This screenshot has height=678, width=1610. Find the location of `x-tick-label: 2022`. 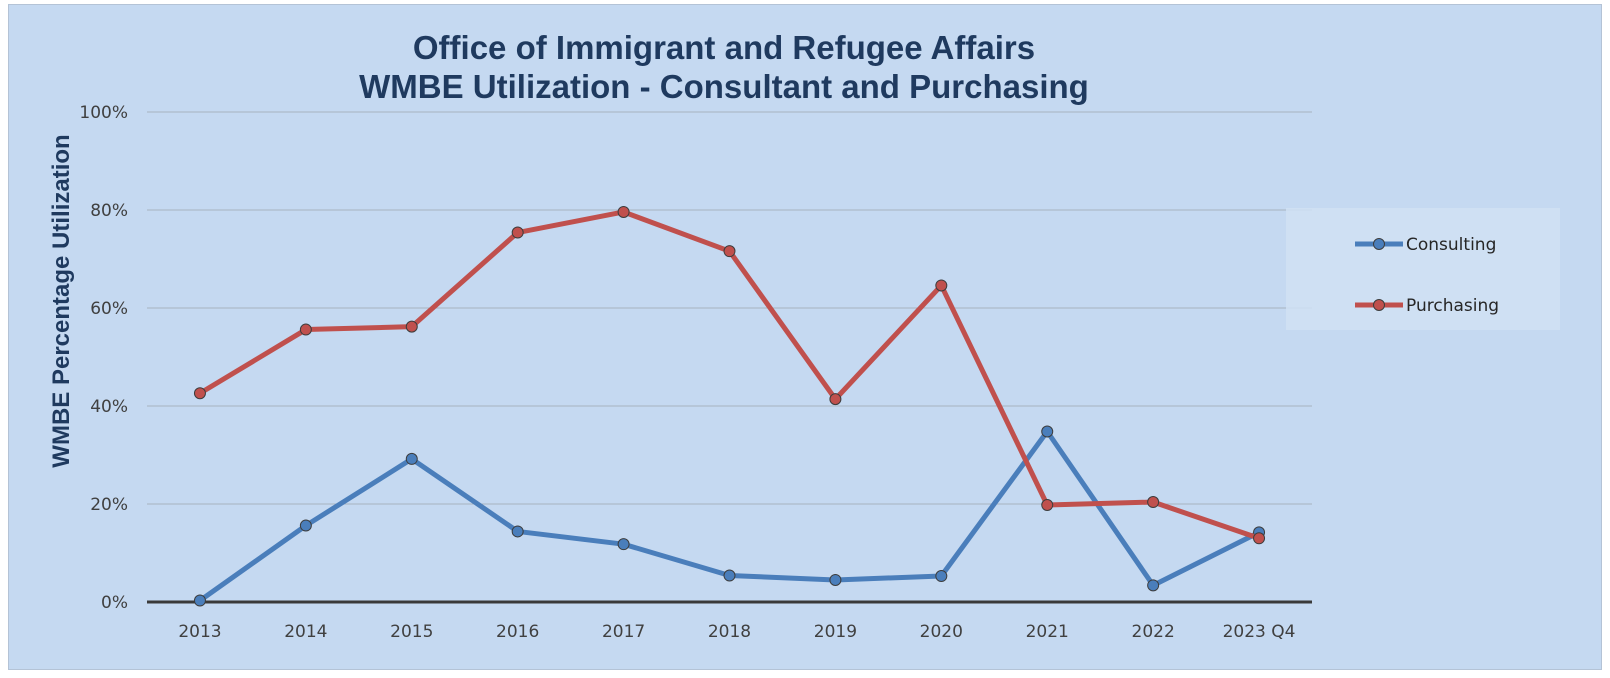

x-tick-label: 2022 is located at coordinates (1153, 632).